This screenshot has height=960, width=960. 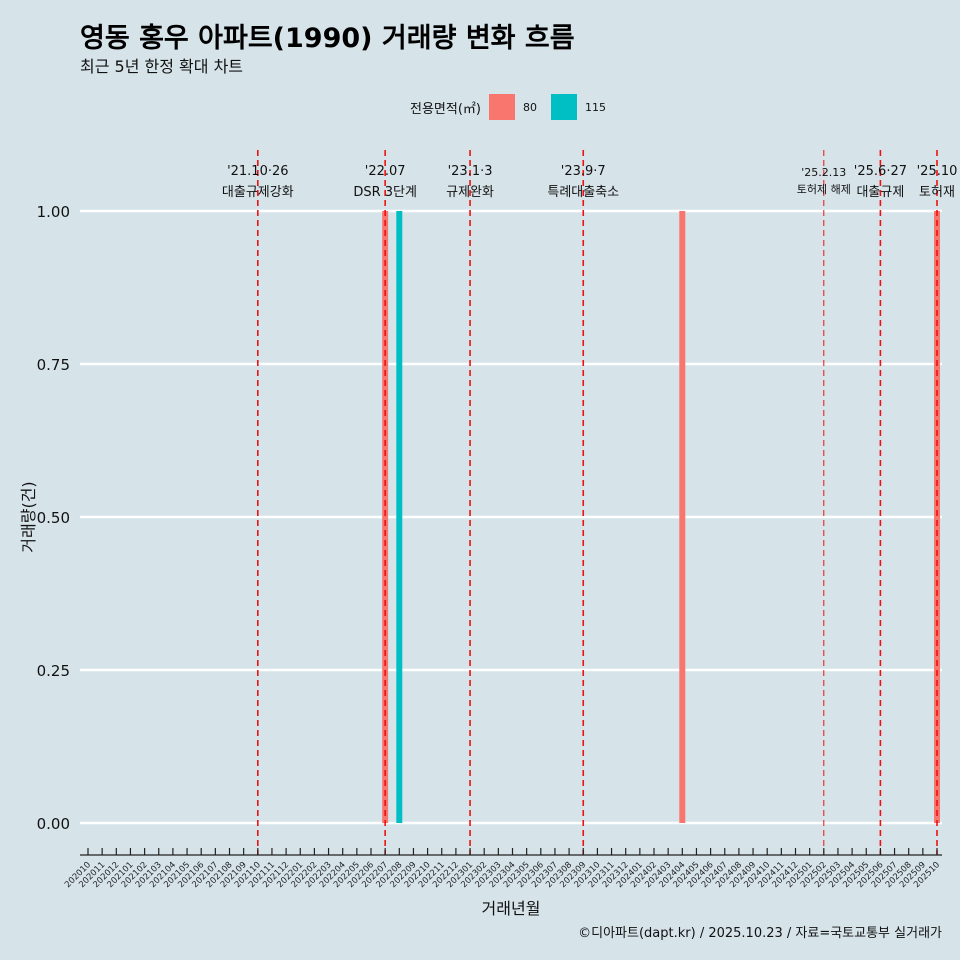 I want to click on annotation-date: '25.2.13, so click(x=823, y=172).